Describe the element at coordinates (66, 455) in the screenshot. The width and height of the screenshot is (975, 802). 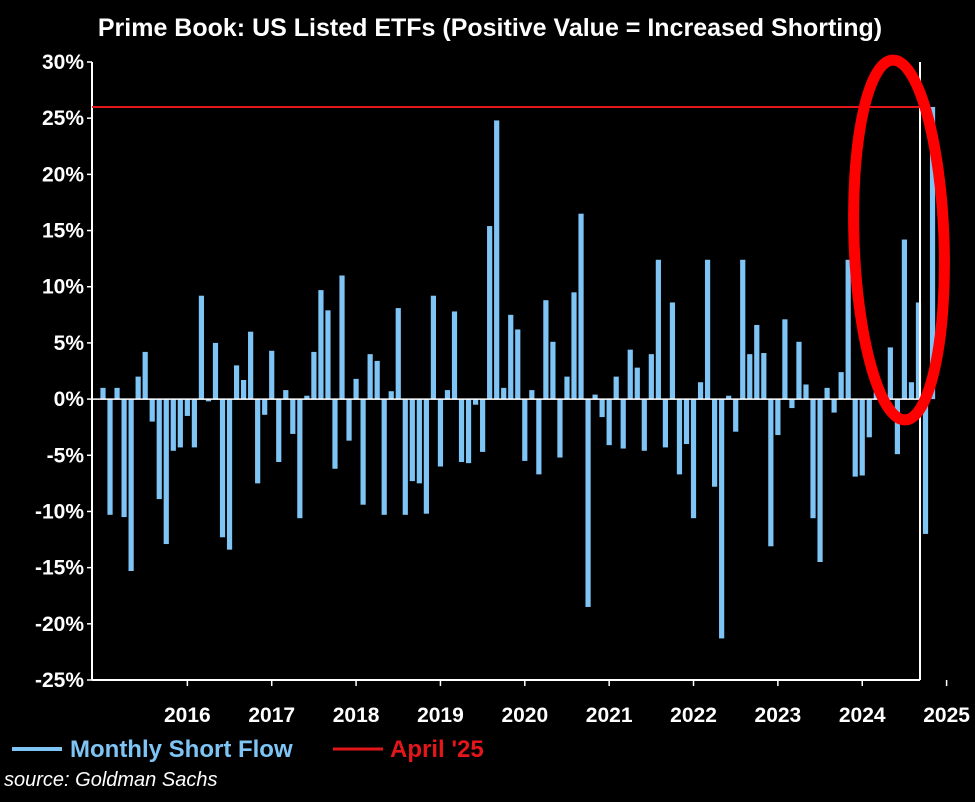
I see `y-tick-label: -5%` at that location.